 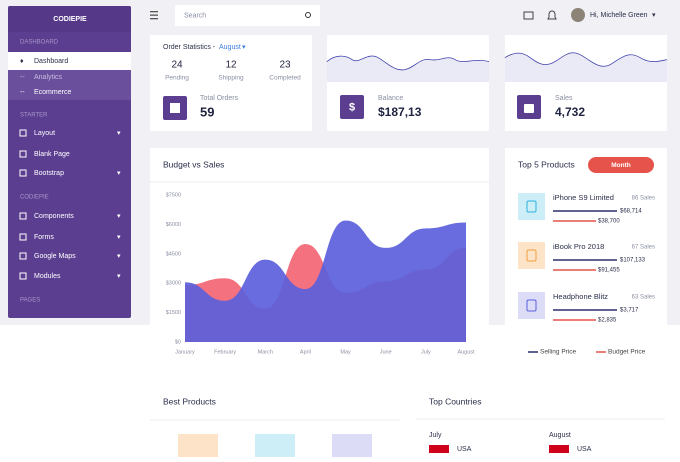 What do you see at coordinates (154, 15) in the screenshot?
I see `menu-icon` at bounding box center [154, 15].